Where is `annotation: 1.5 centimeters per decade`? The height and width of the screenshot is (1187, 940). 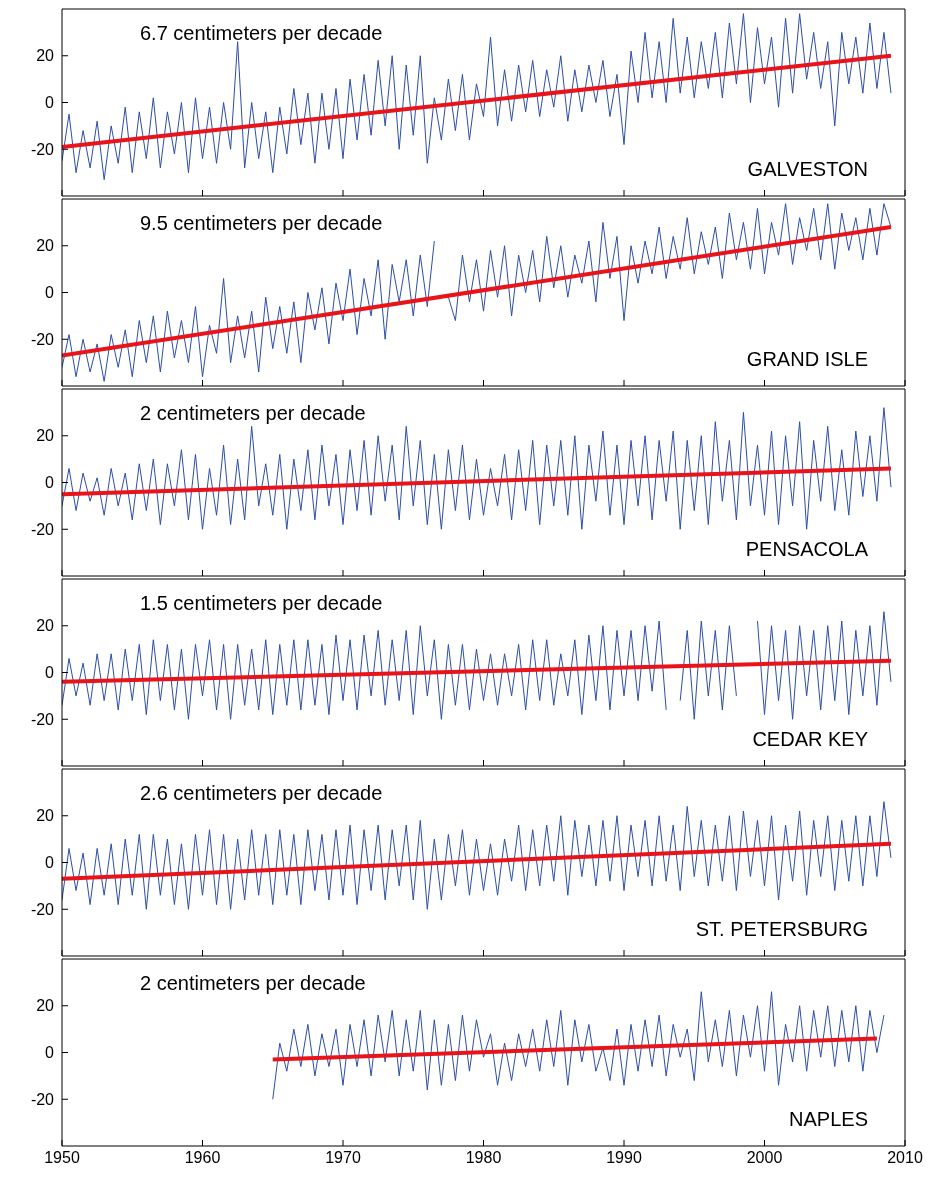 annotation: 1.5 centimeters per decade is located at coordinates (261, 603).